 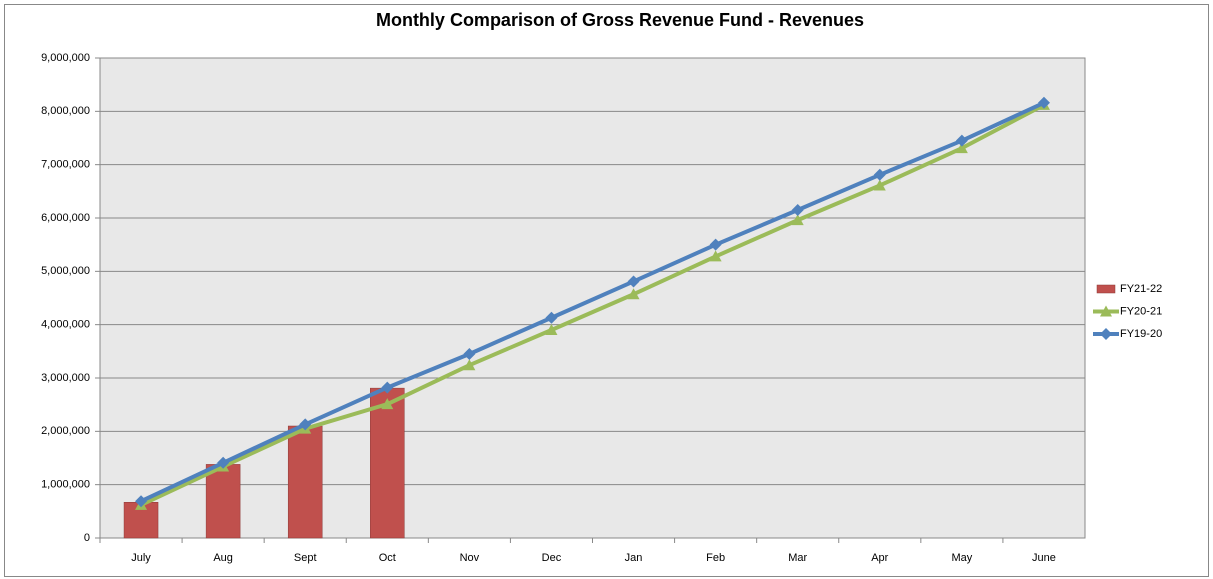 What do you see at coordinates (65, 325) in the screenshot?
I see `y-tick-label: 4,000,000` at bounding box center [65, 325].